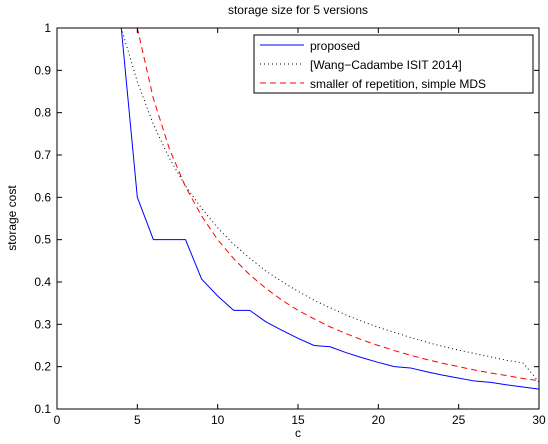  What do you see at coordinates (298, 10) in the screenshot?
I see `chart-title: storage size for 5 versions` at bounding box center [298, 10].